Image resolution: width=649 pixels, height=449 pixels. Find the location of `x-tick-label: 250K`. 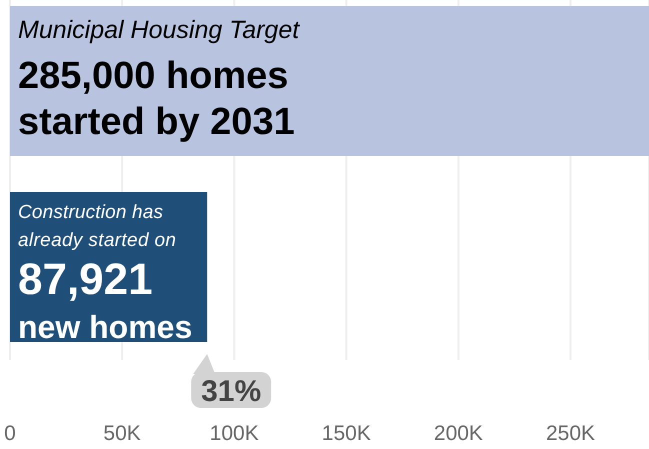

x-tick-label: 250K is located at coordinates (571, 433).